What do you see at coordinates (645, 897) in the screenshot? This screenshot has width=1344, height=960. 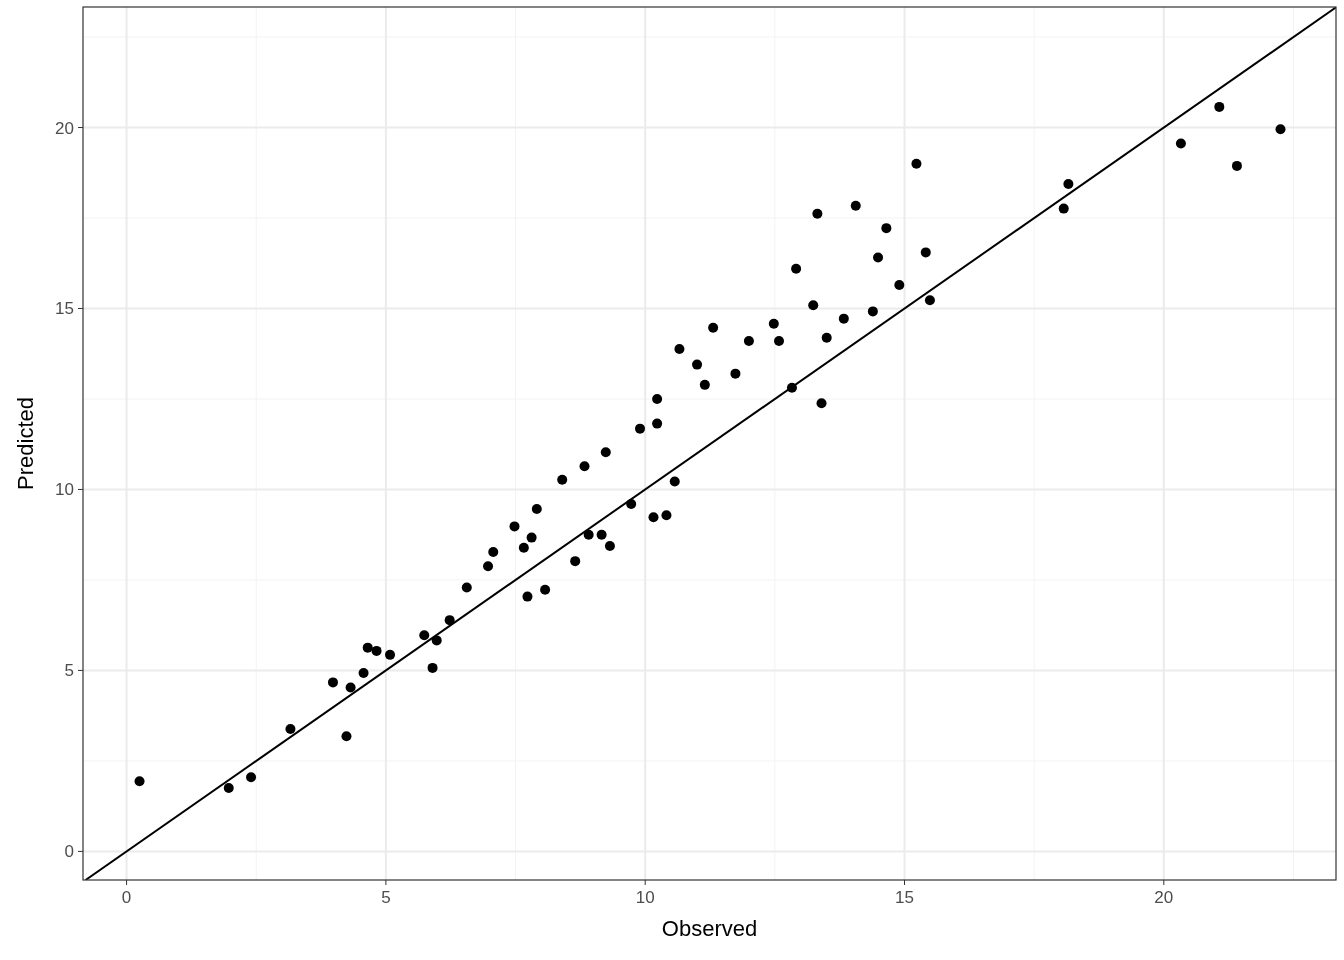 I see `x-tick-label: 10` at bounding box center [645, 897].